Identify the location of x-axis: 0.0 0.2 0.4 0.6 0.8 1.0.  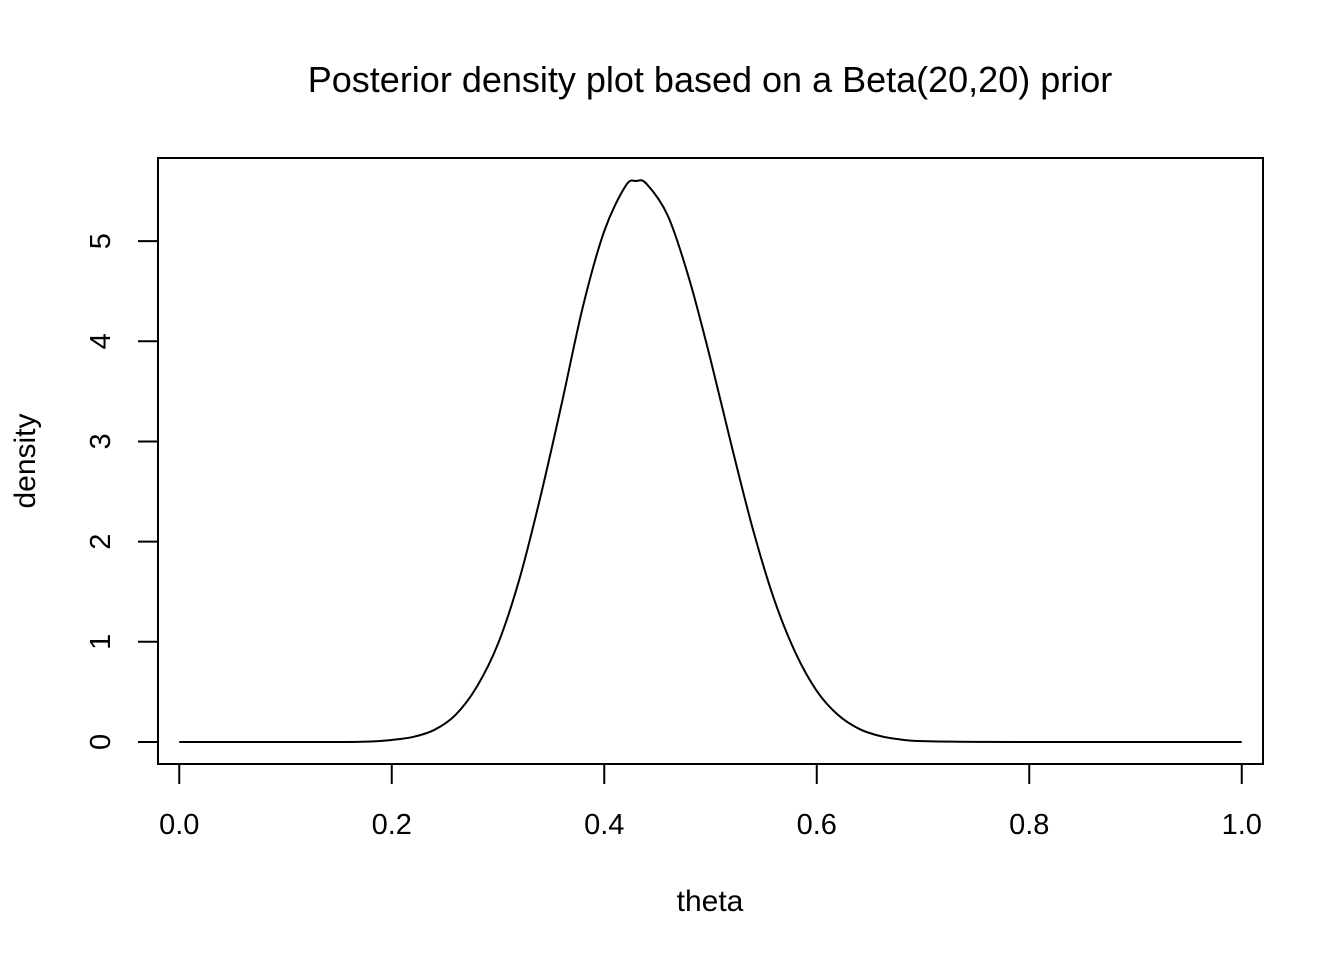
(710, 802).